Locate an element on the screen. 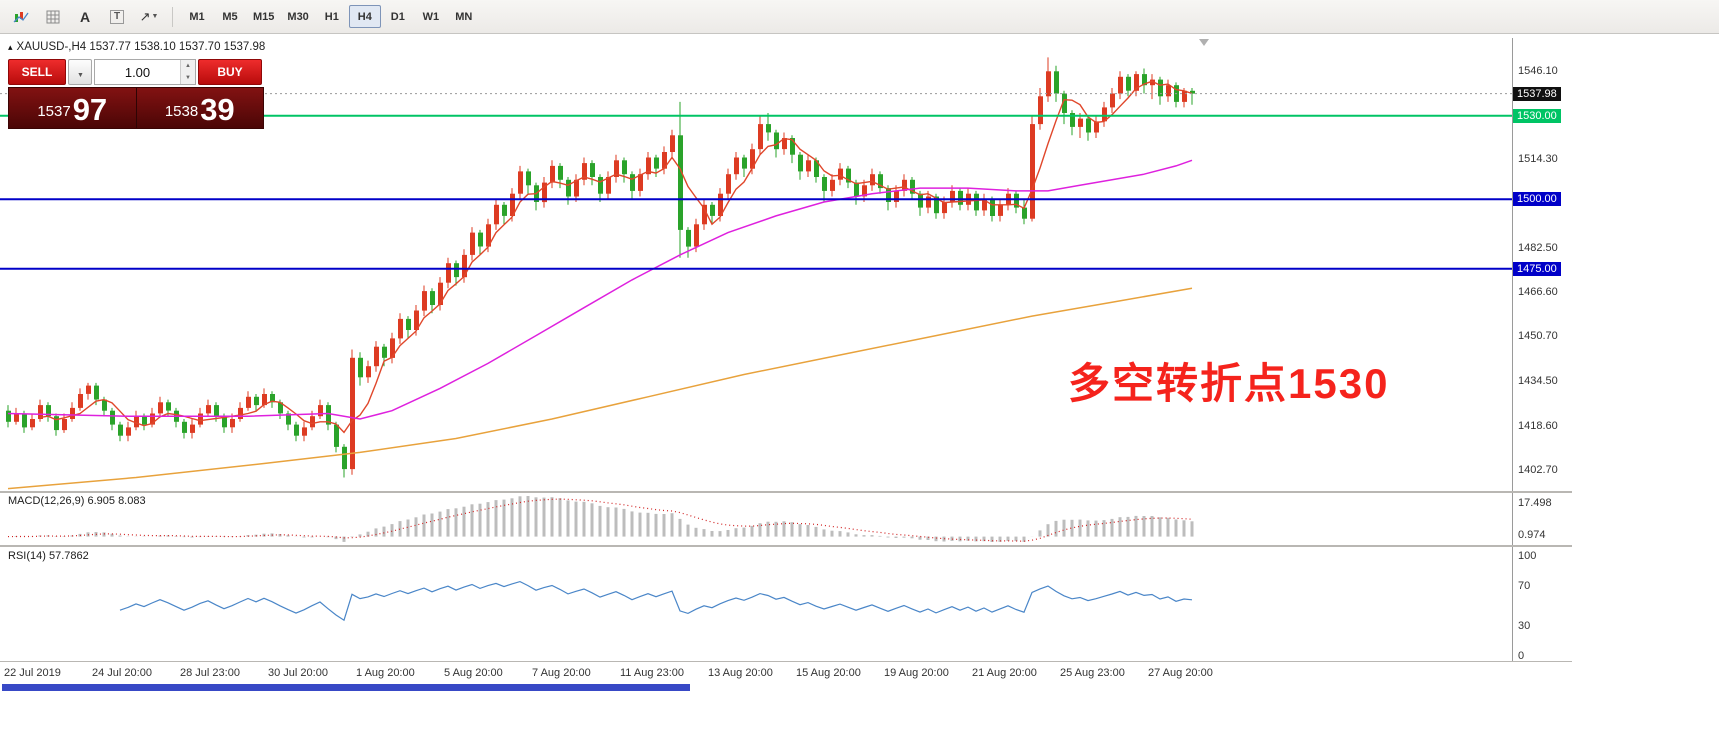 The height and width of the screenshot is (756, 1719). macd-label: MACD(12,26,9) 6.905 8.083 is located at coordinates (77, 501).